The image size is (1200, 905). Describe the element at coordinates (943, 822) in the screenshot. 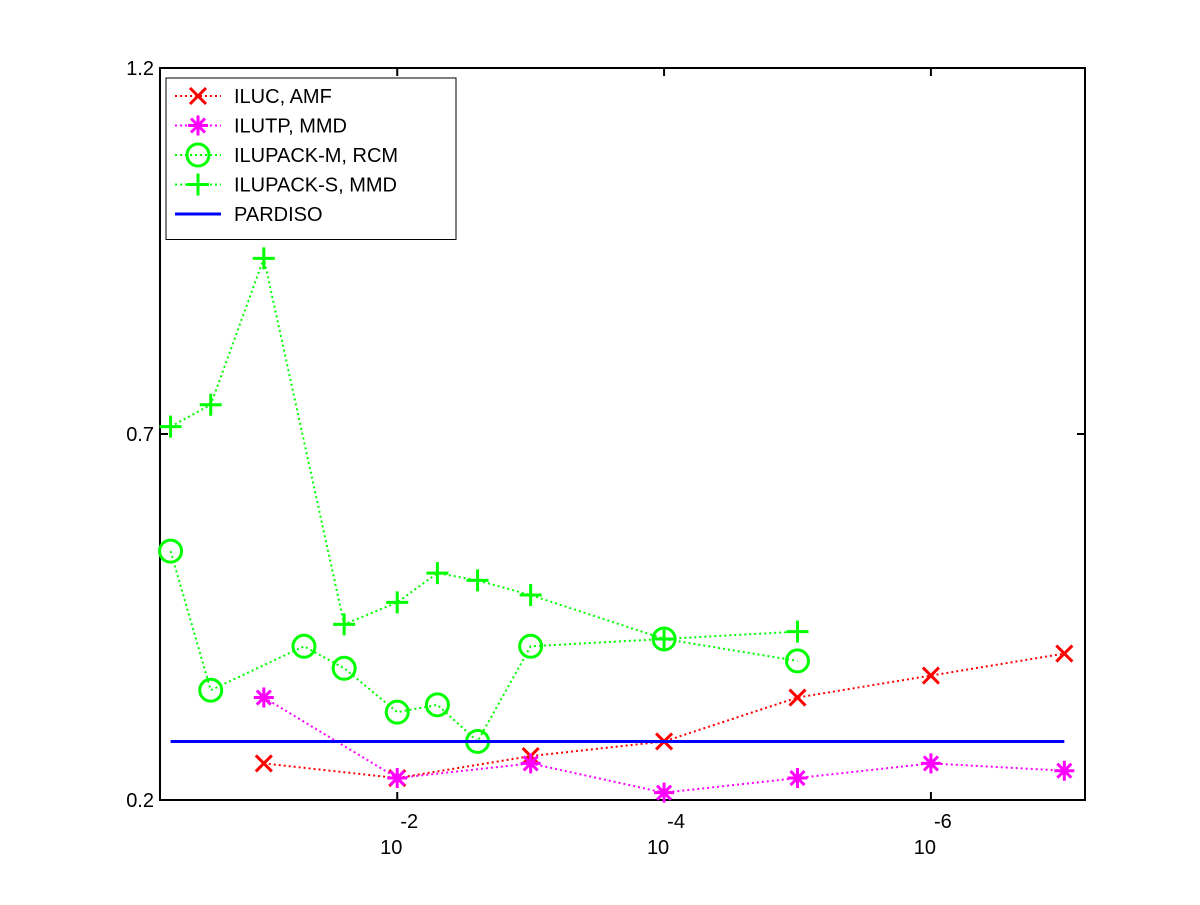

I see `x-tick-exponent: -6` at that location.